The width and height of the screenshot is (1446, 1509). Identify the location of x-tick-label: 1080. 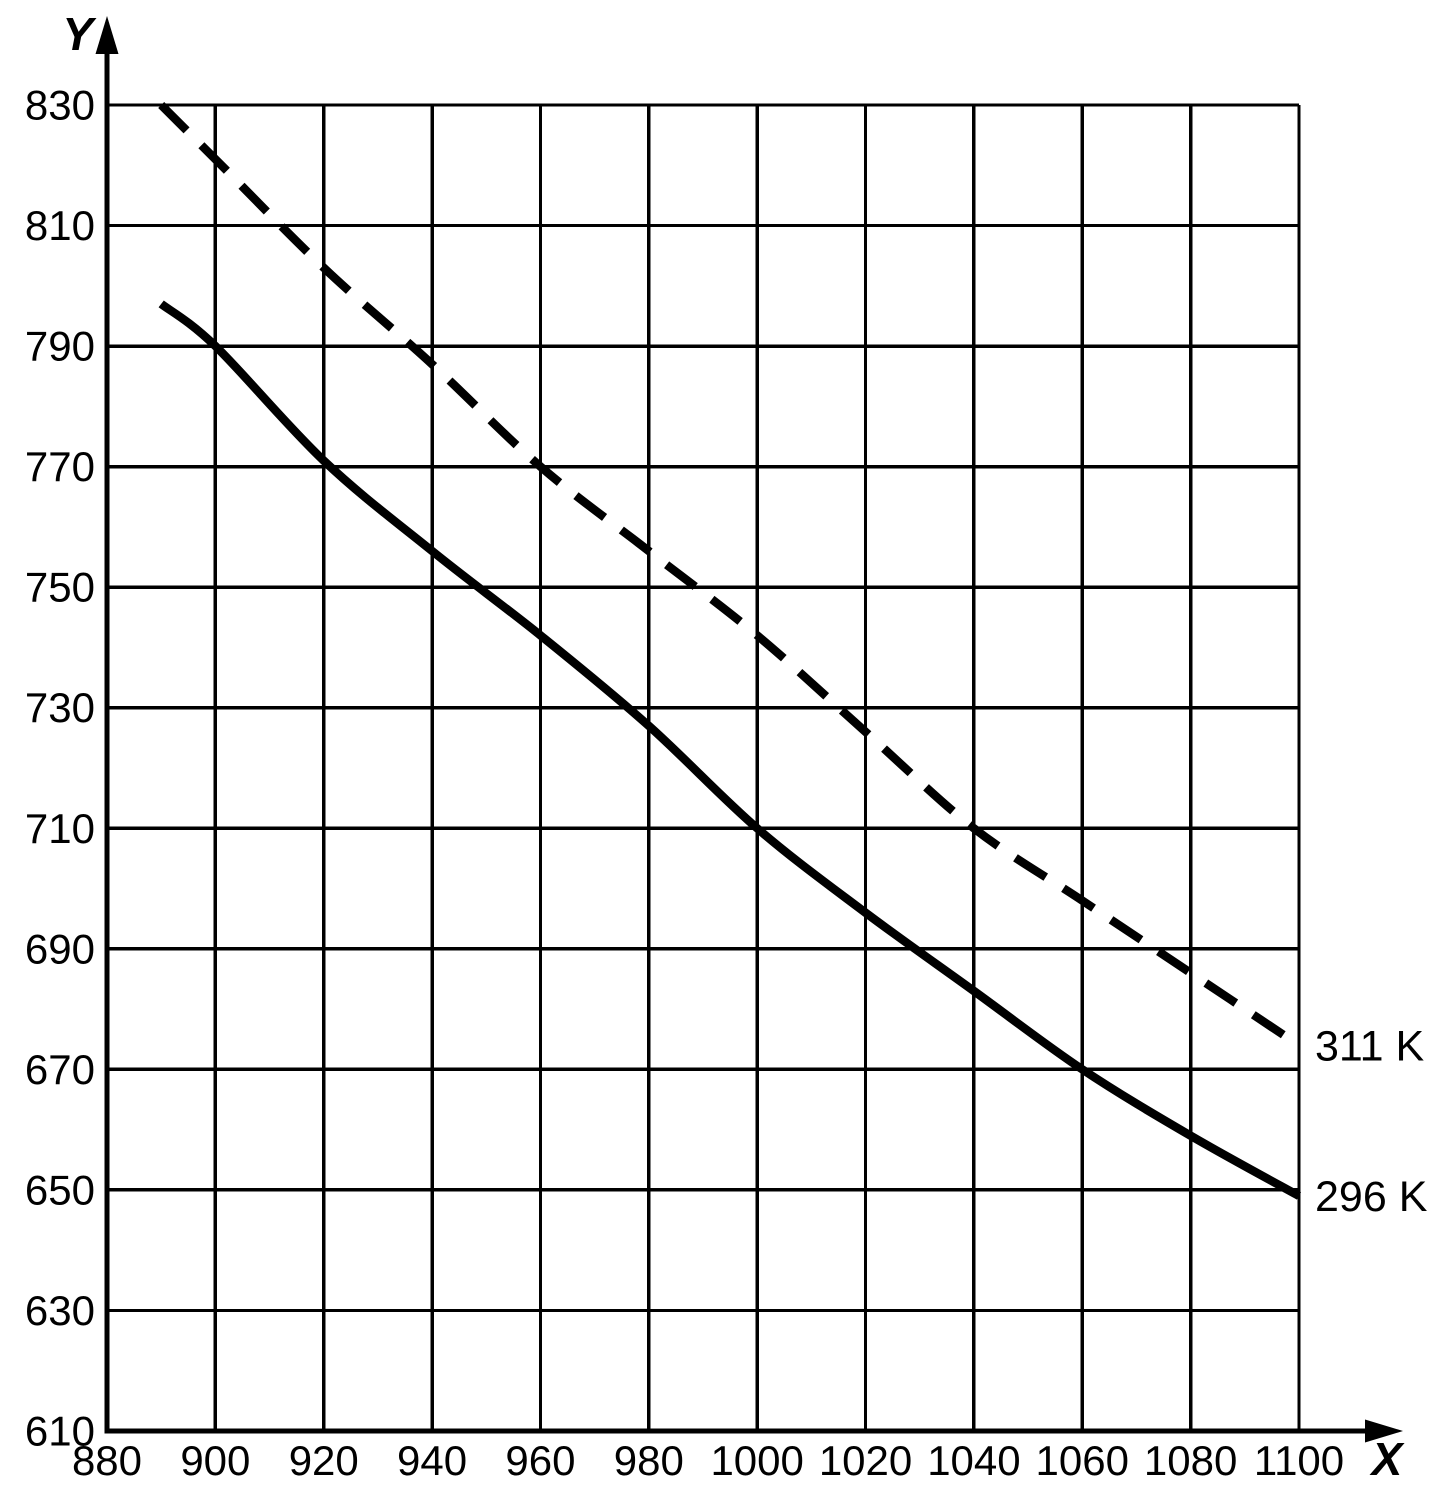
(1190, 1460).